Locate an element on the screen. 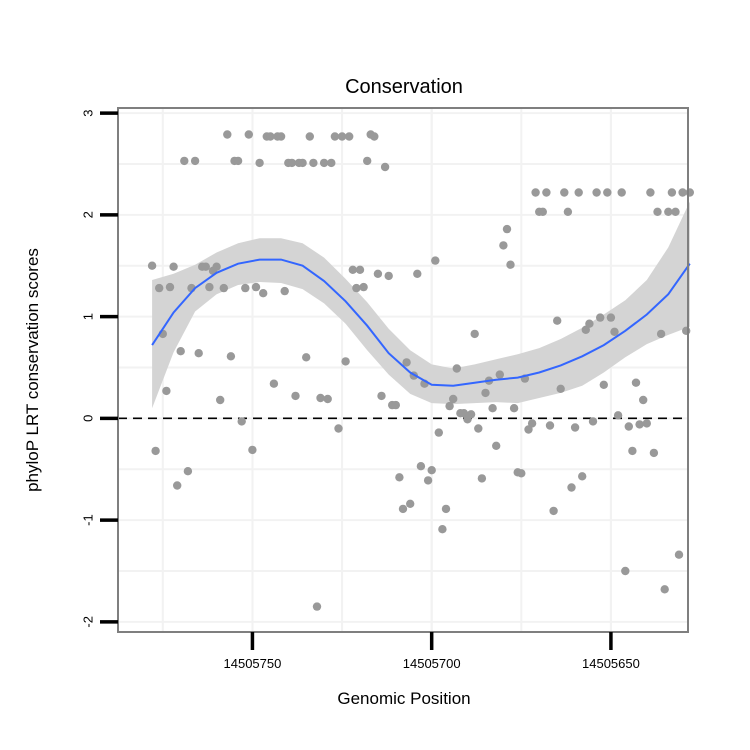 The image size is (750, 750). smooth-curve is located at coordinates (421, 322).